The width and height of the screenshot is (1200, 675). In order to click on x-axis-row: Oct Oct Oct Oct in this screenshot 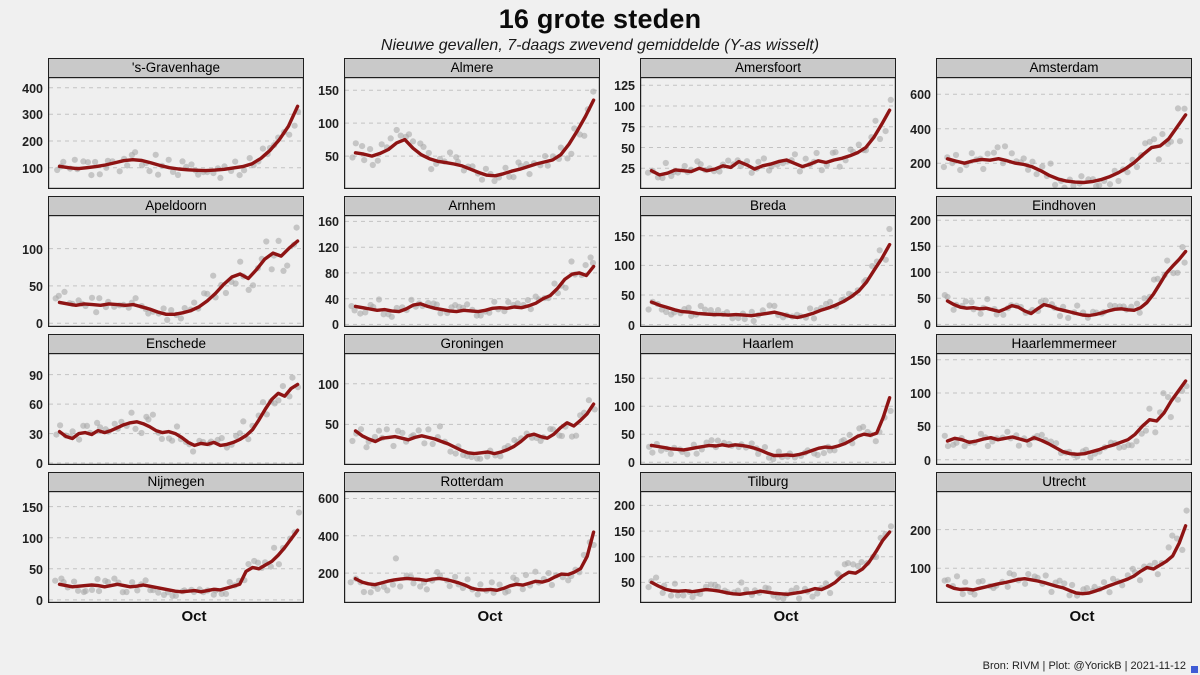, I will do `click(600, 618)`.